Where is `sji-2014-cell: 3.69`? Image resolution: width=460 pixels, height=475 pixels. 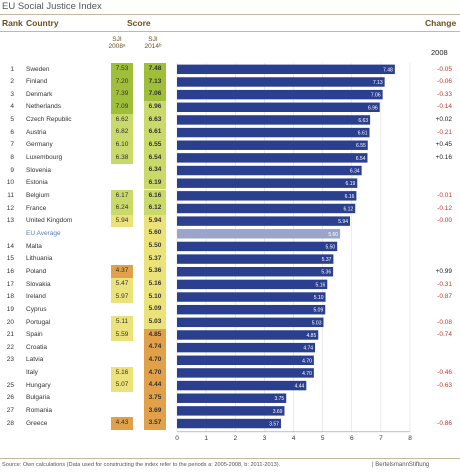
sji-2014-cell: 3.69 is located at coordinates (155, 411).